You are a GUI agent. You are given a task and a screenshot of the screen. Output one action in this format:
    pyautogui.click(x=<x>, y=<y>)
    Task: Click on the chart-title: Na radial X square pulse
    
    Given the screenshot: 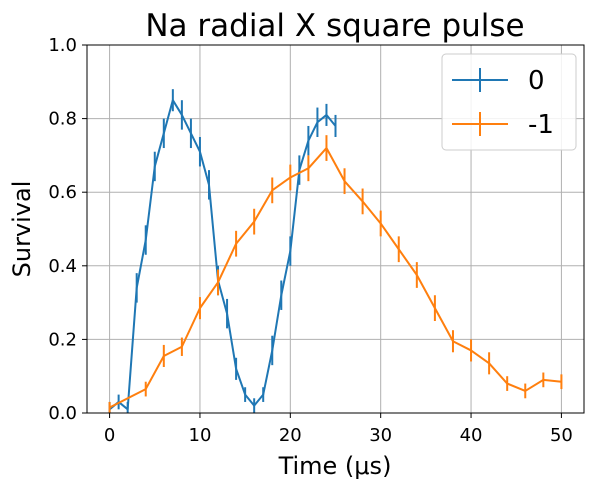 What is the action you would take?
    pyautogui.click(x=334, y=26)
    